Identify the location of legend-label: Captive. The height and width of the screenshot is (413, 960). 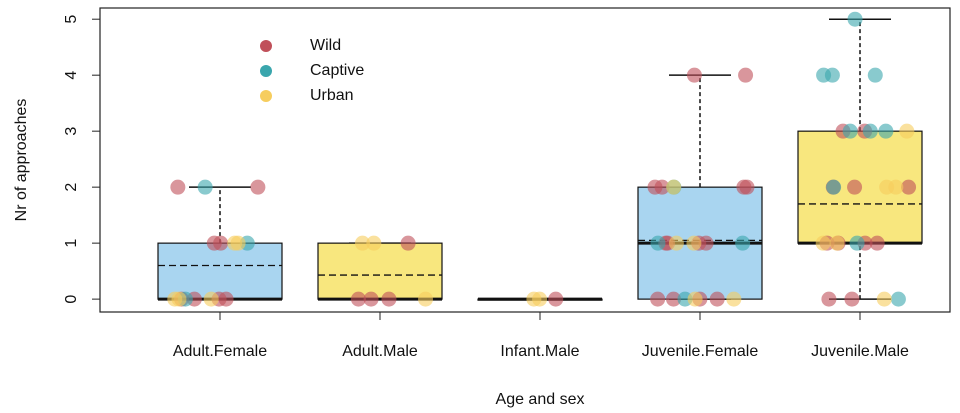
(337, 70).